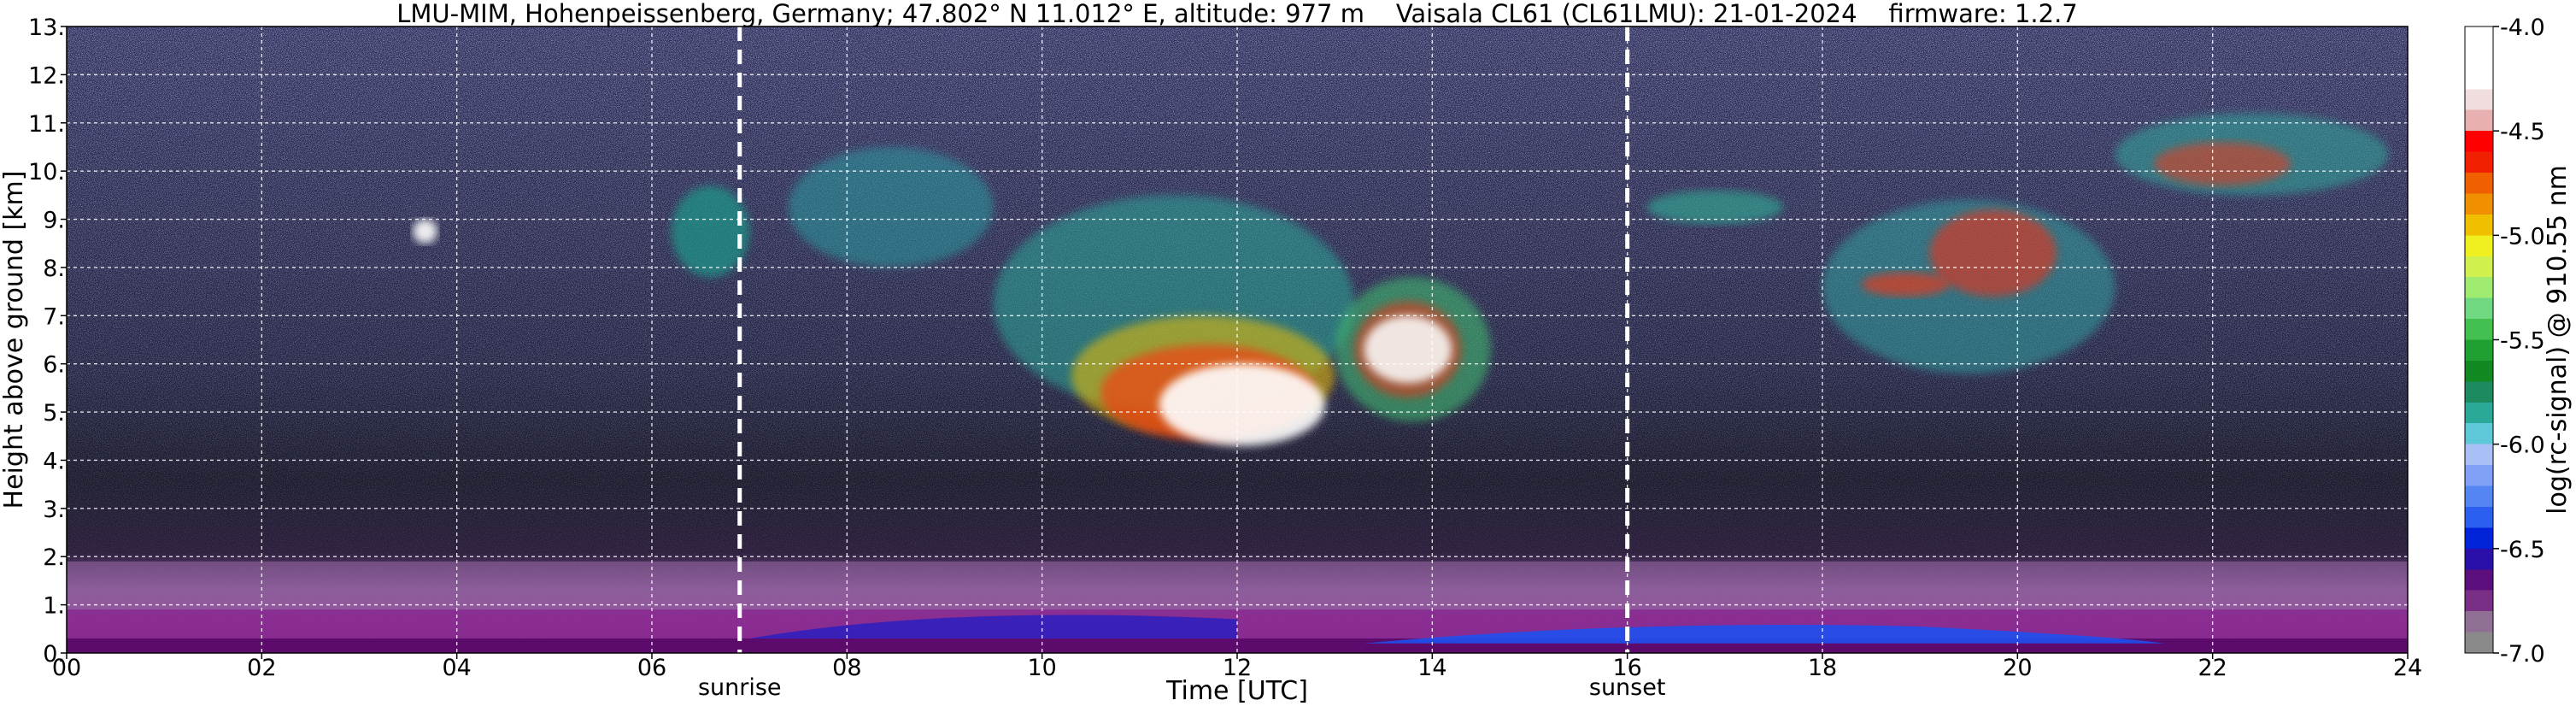 This screenshot has height=706, width=2576. Describe the element at coordinates (2017, 668) in the screenshot. I see `x-tick-label: 20` at that location.